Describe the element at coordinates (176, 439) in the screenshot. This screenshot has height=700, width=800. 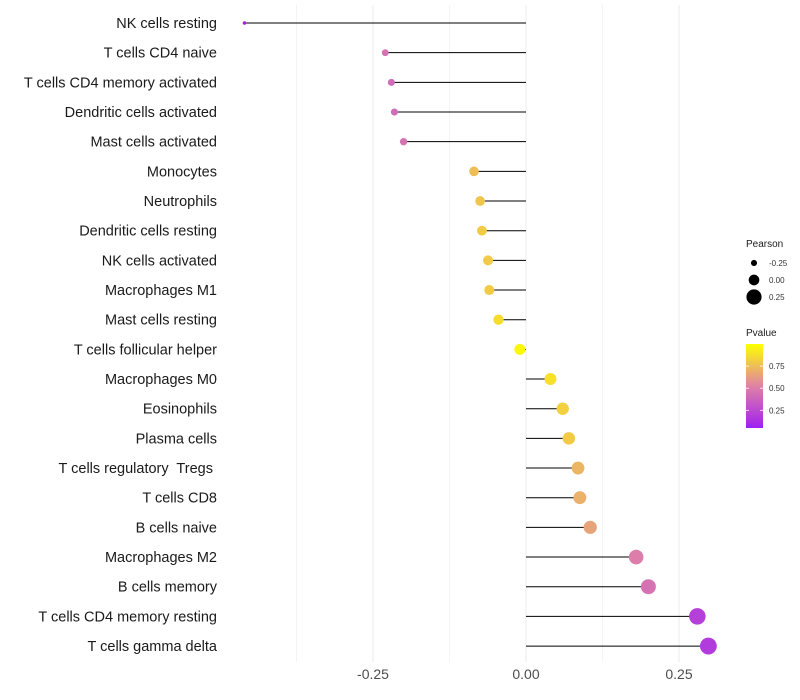
I see `y-axis-label: Plasma cells` at that location.